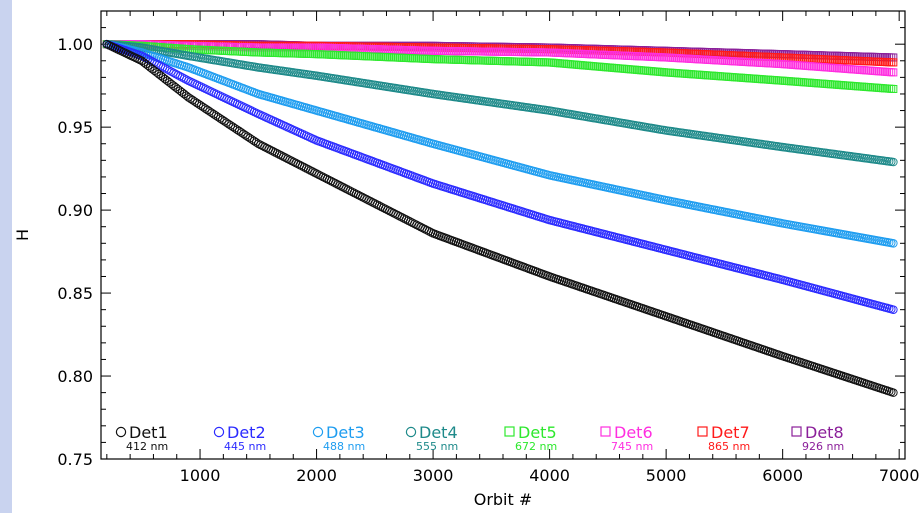  I want to click on x-tick-label: 6000, so click(782, 475).